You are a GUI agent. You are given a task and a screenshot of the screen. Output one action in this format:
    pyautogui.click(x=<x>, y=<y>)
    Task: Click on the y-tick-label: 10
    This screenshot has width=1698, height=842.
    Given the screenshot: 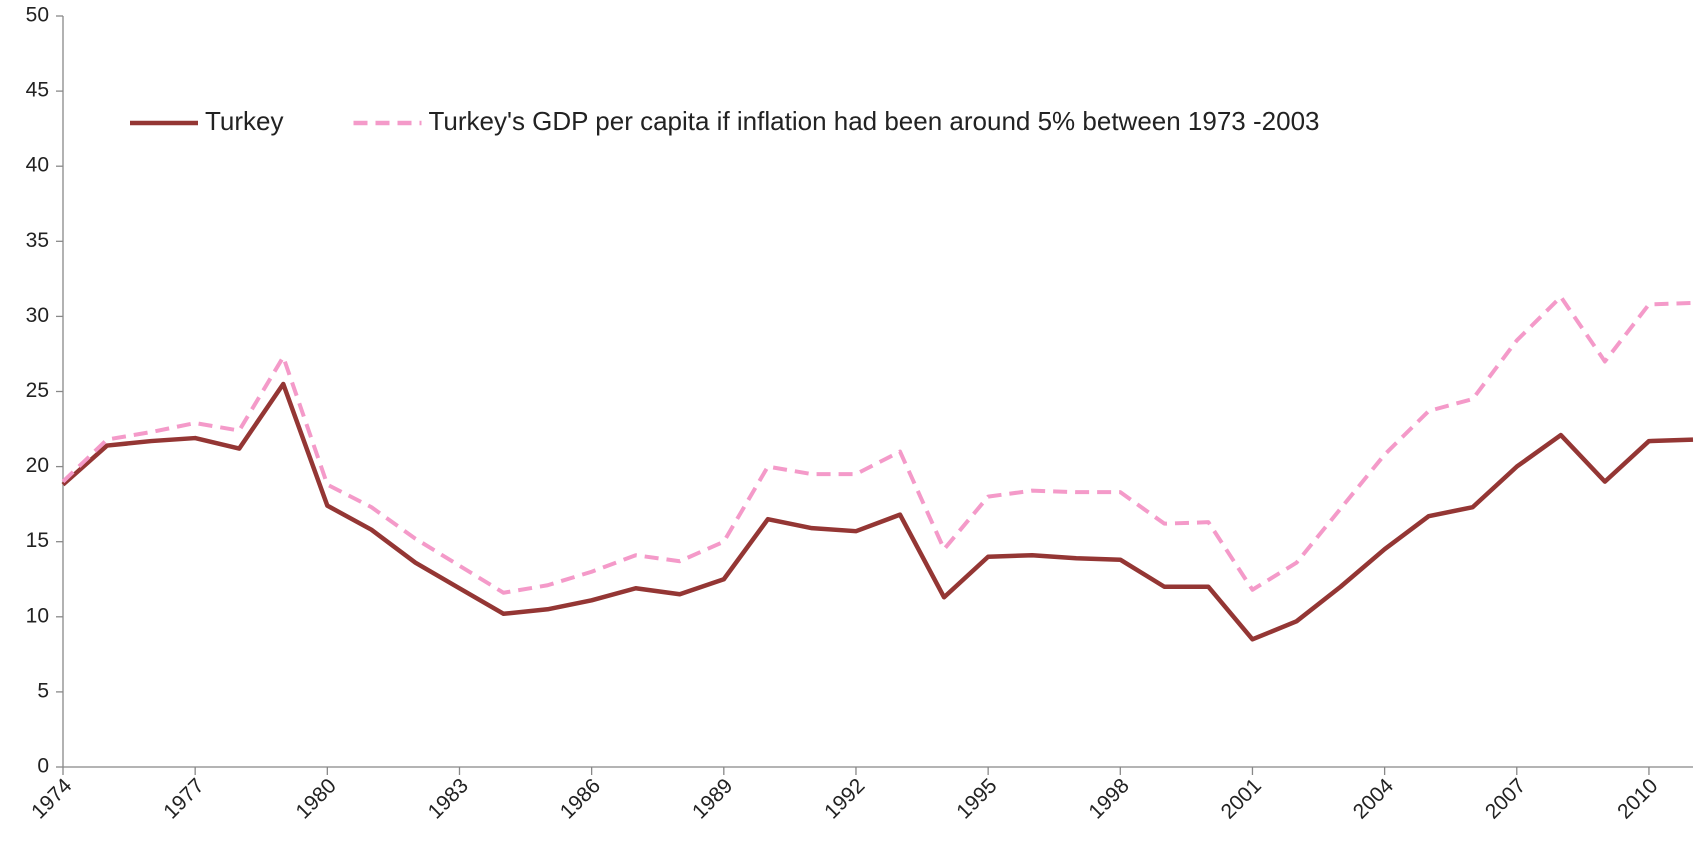 What is the action you would take?
    pyautogui.click(x=37, y=615)
    